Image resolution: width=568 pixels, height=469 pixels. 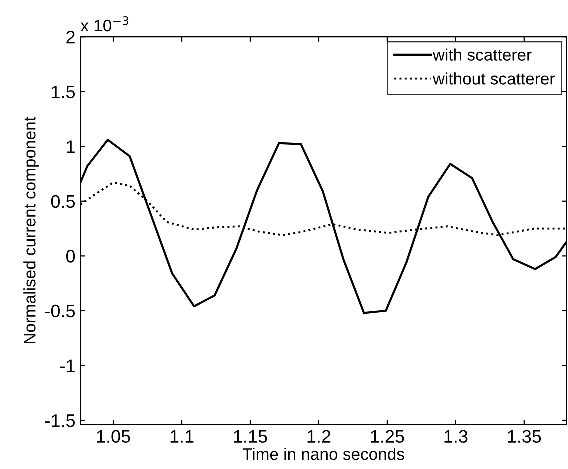 What do you see at coordinates (63, 201) in the screenshot?
I see `y-tick-label: 0.5` at bounding box center [63, 201].